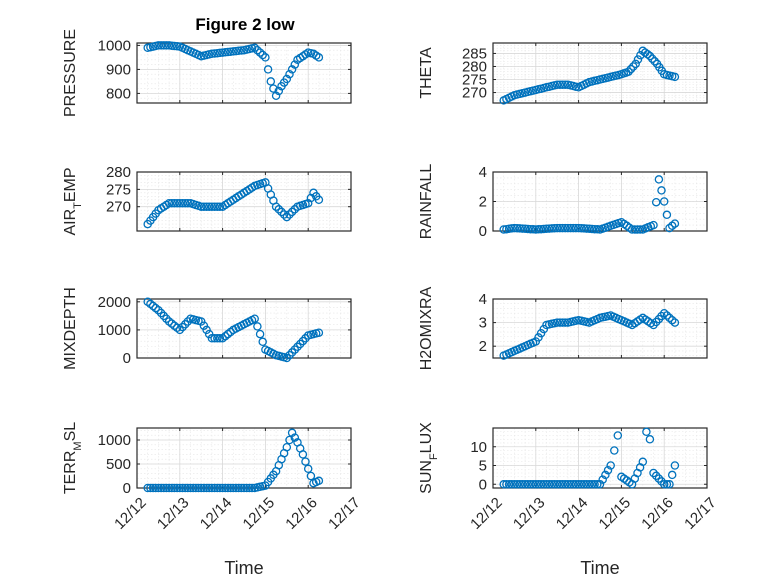 This screenshot has width=778, height=583. What do you see at coordinates (563, 202) in the screenshot?
I see `panel-rainfall: 0 2 4 RAINFALL` at bounding box center [563, 202].